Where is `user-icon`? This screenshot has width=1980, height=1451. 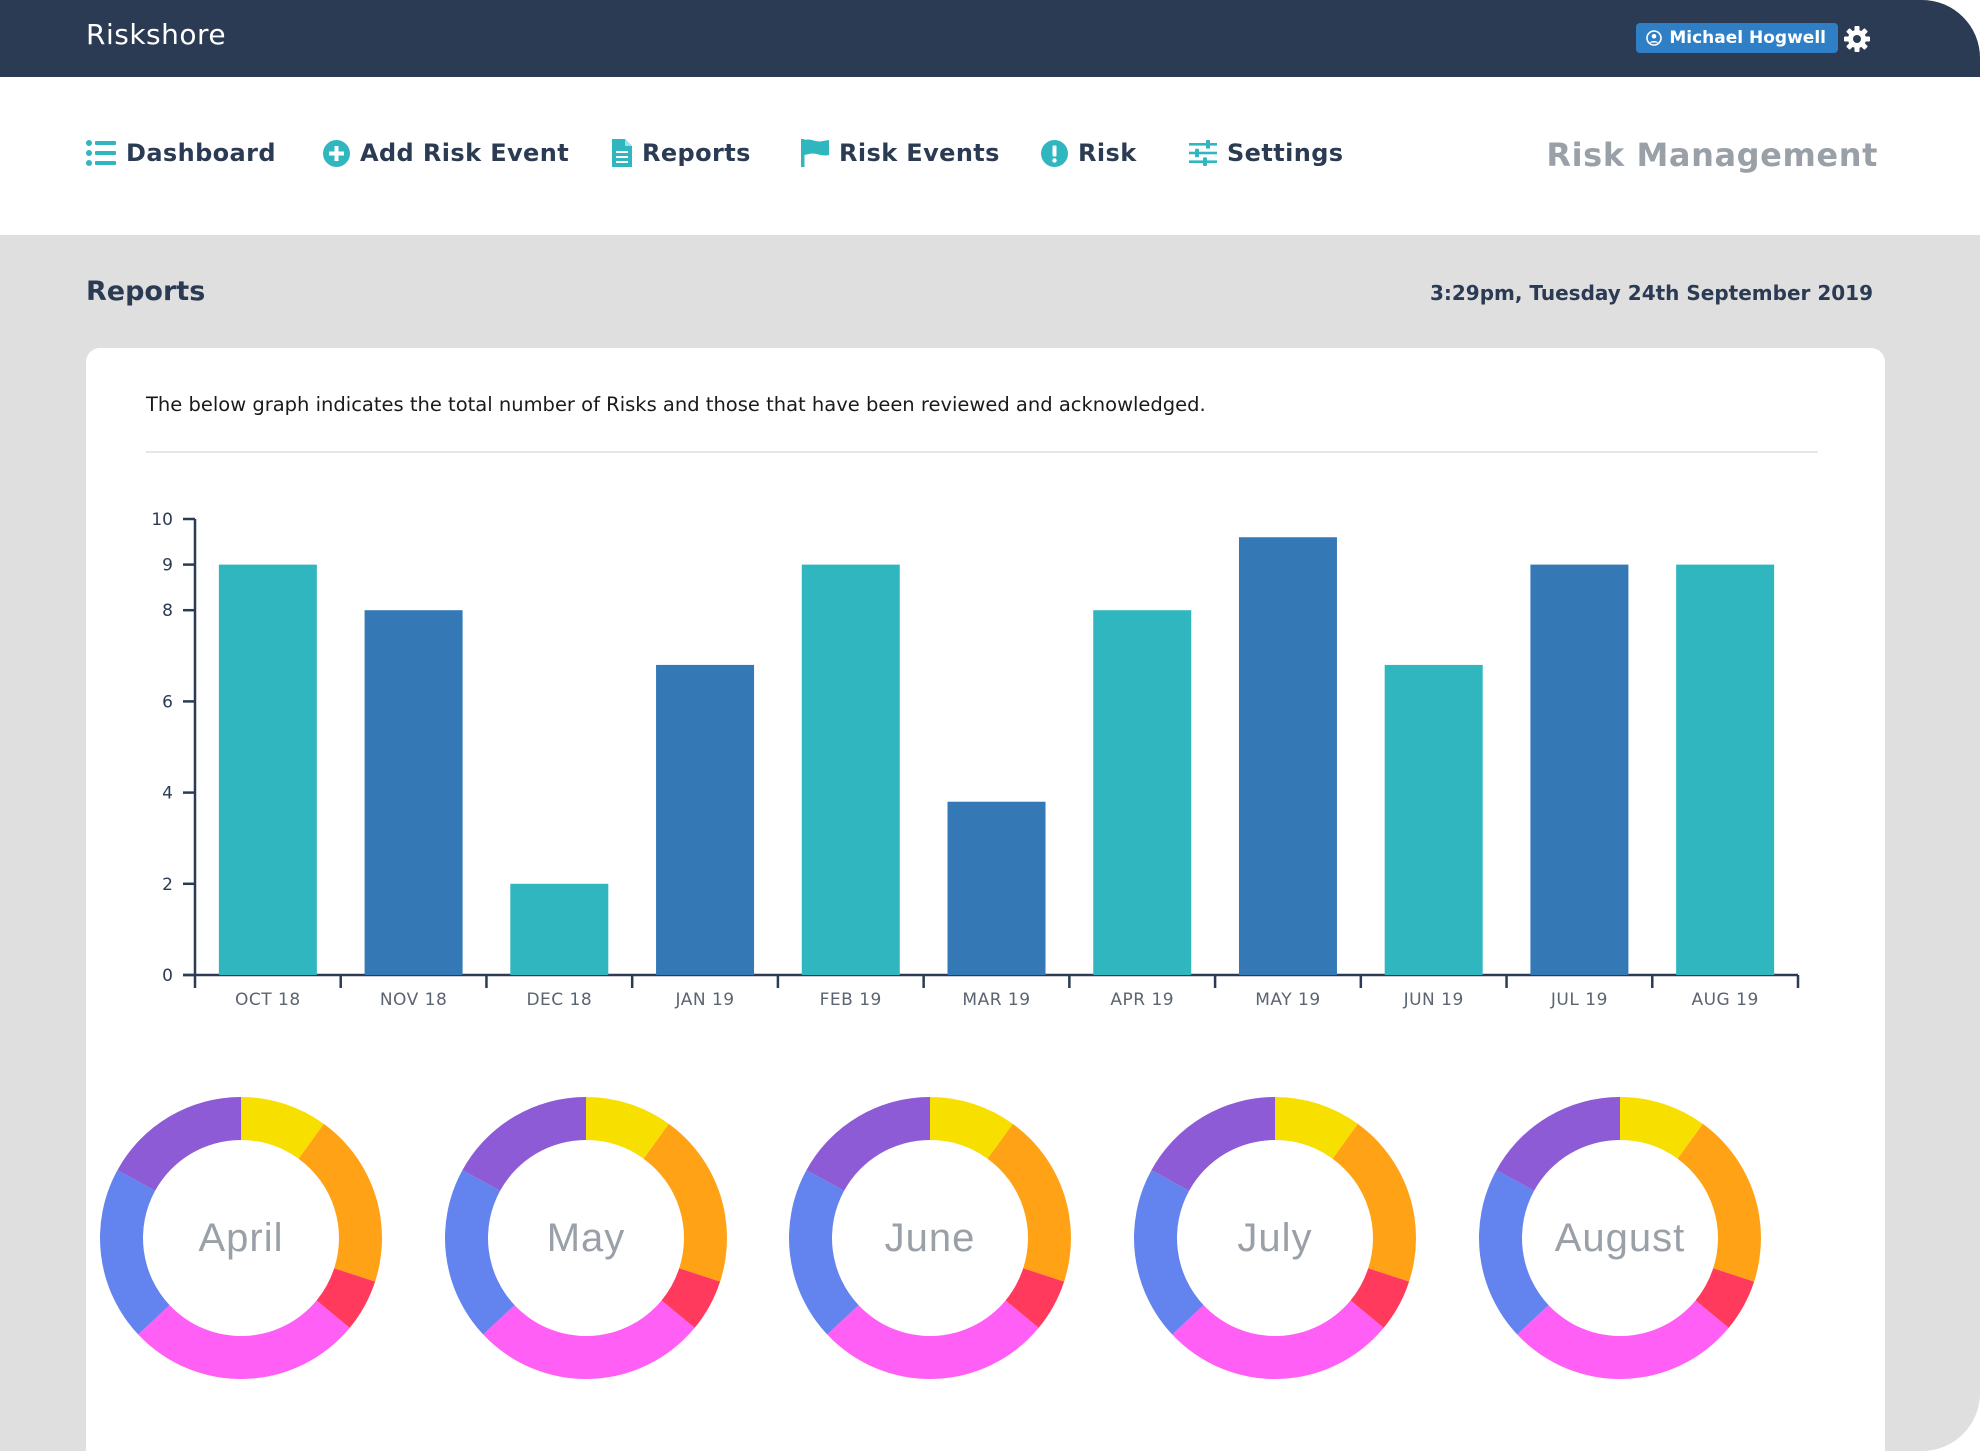 user-icon is located at coordinates (1654, 38).